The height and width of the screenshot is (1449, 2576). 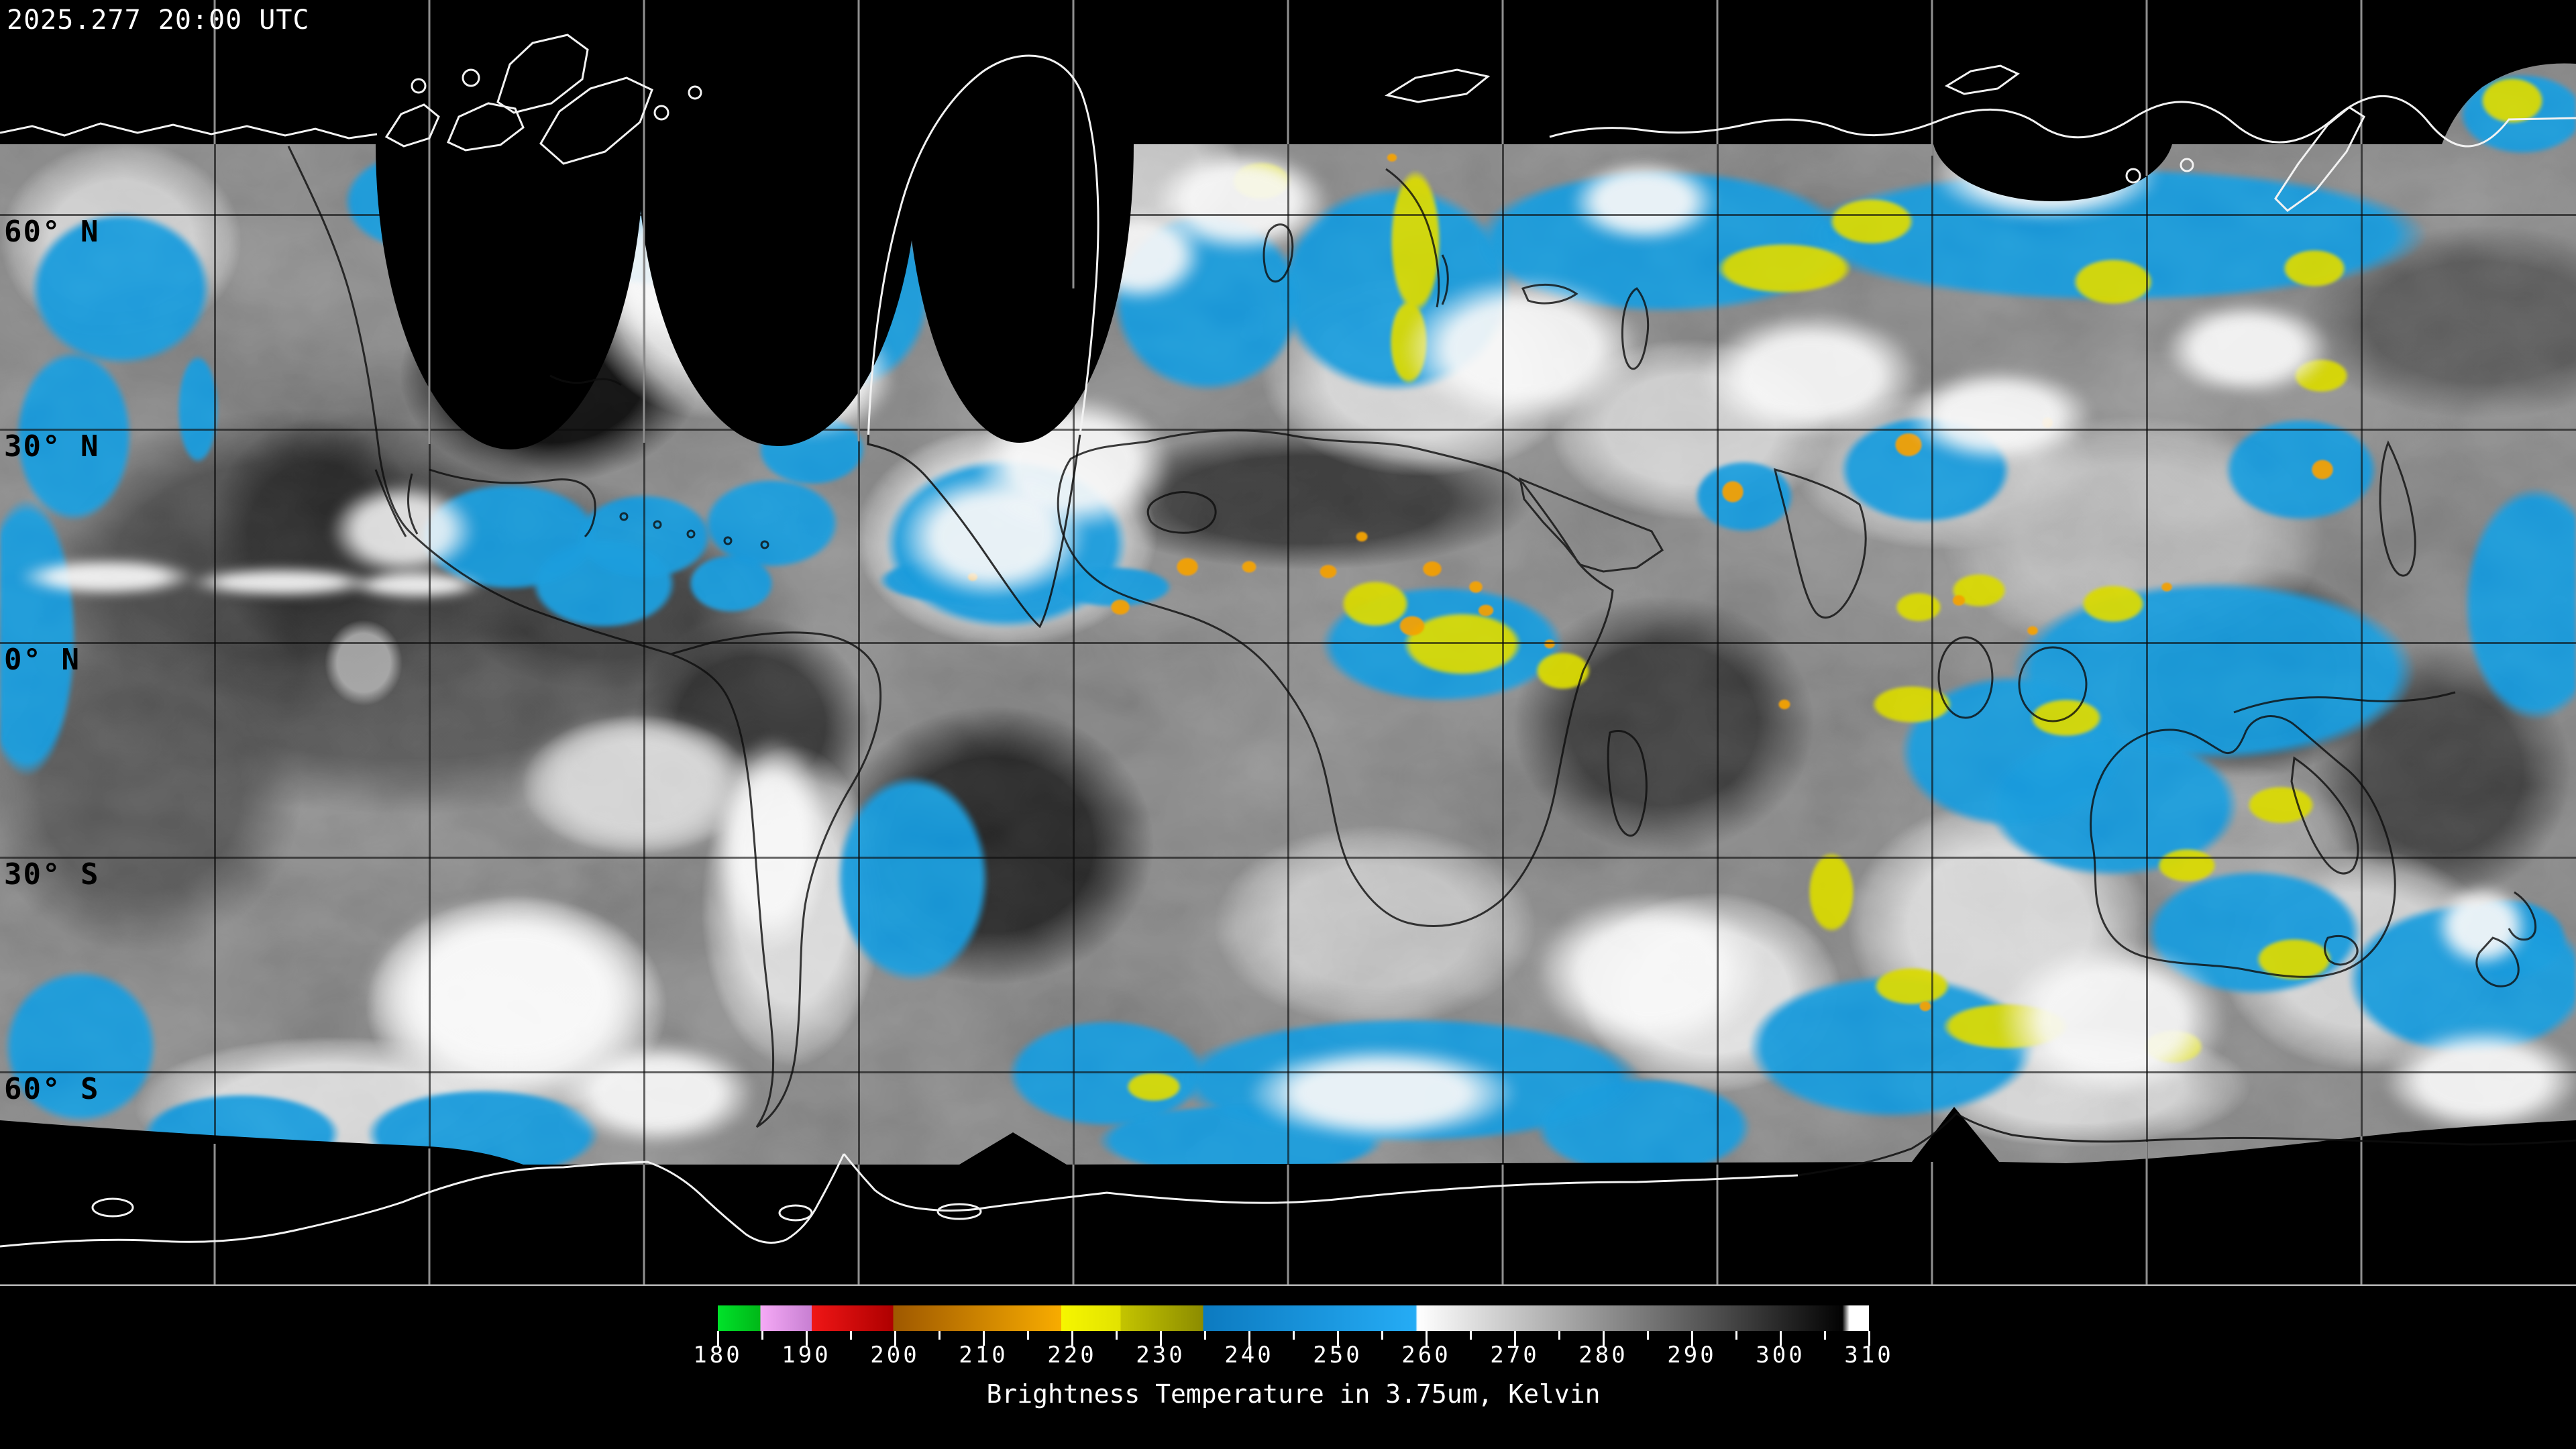 What do you see at coordinates (1072, 1355) in the screenshot?
I see `colorbar-tick-label: 220` at bounding box center [1072, 1355].